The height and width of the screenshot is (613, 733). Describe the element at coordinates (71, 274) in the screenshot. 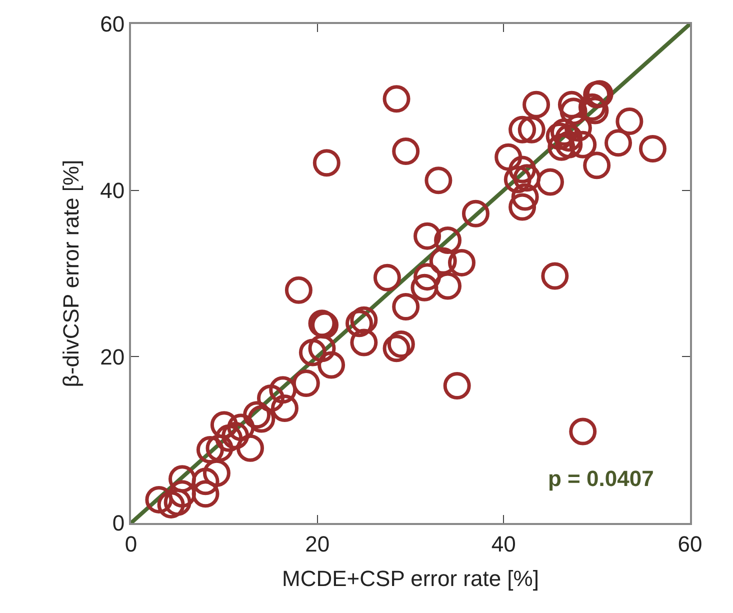

I see `y-axis-title: β-divCSP error rate [%]` at that location.